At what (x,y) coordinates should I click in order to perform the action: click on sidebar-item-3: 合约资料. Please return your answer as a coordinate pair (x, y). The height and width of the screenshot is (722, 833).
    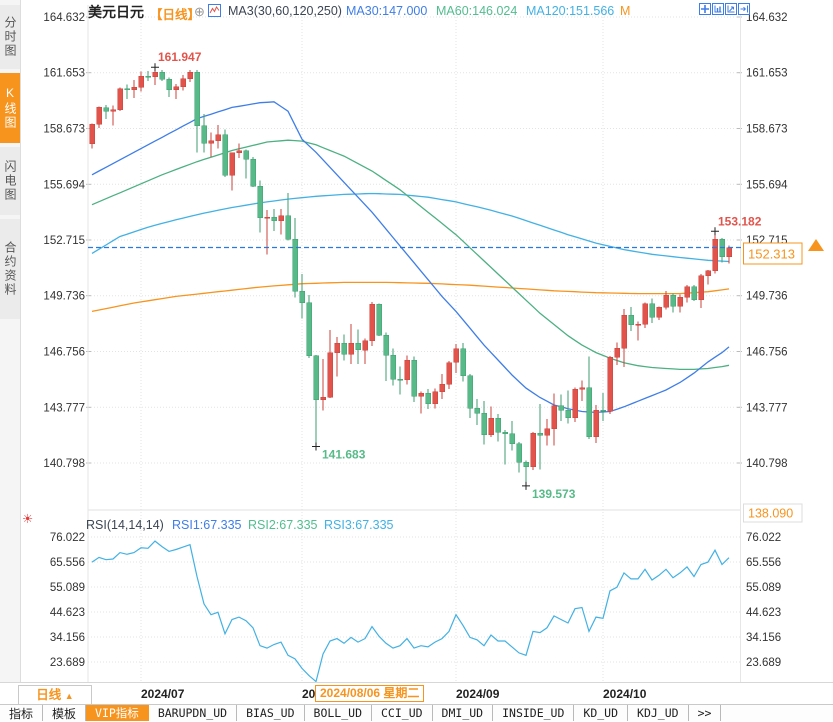
    Looking at the image, I should click on (10, 269).